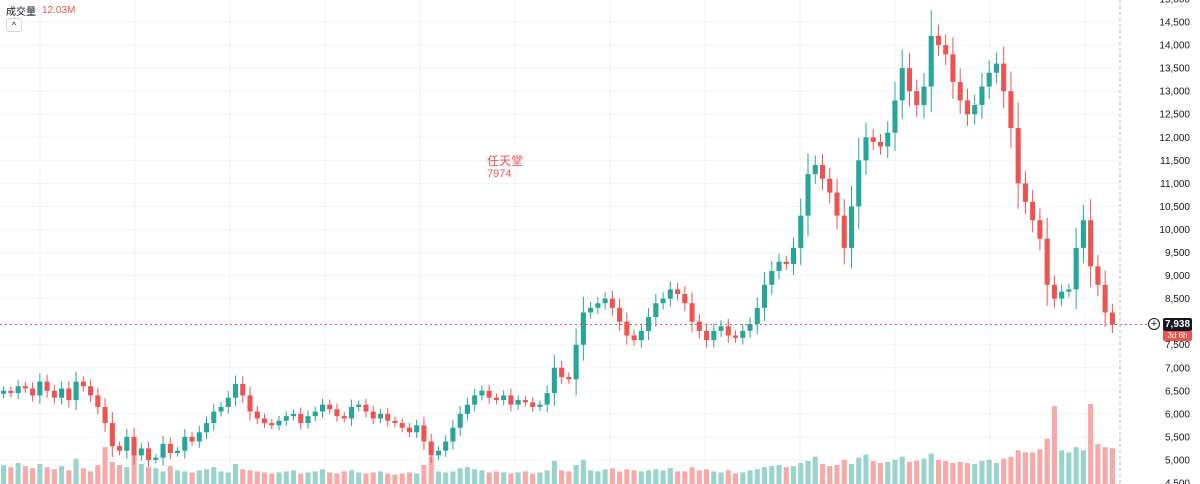  What do you see at coordinates (1174, 230) in the screenshot?
I see `price-tick-label: 10,000` at bounding box center [1174, 230].